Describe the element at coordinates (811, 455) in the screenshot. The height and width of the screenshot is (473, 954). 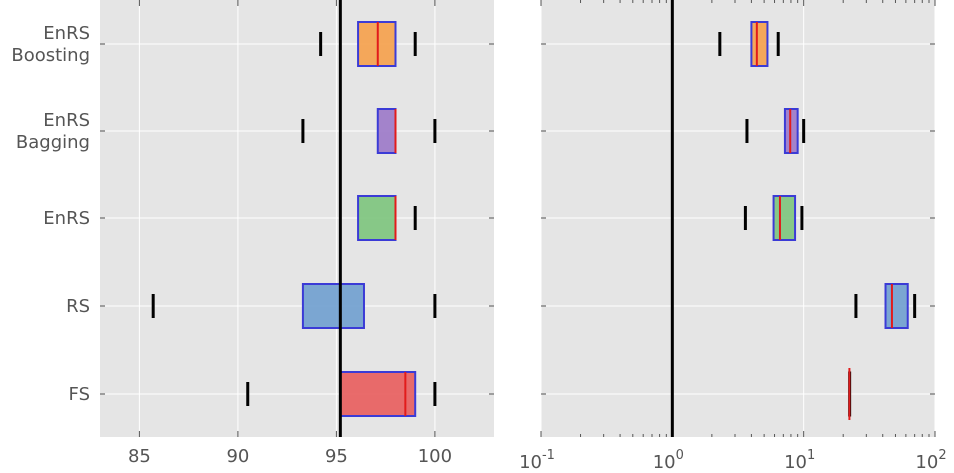
I see `x-tick-label-exponent: 1` at that location.